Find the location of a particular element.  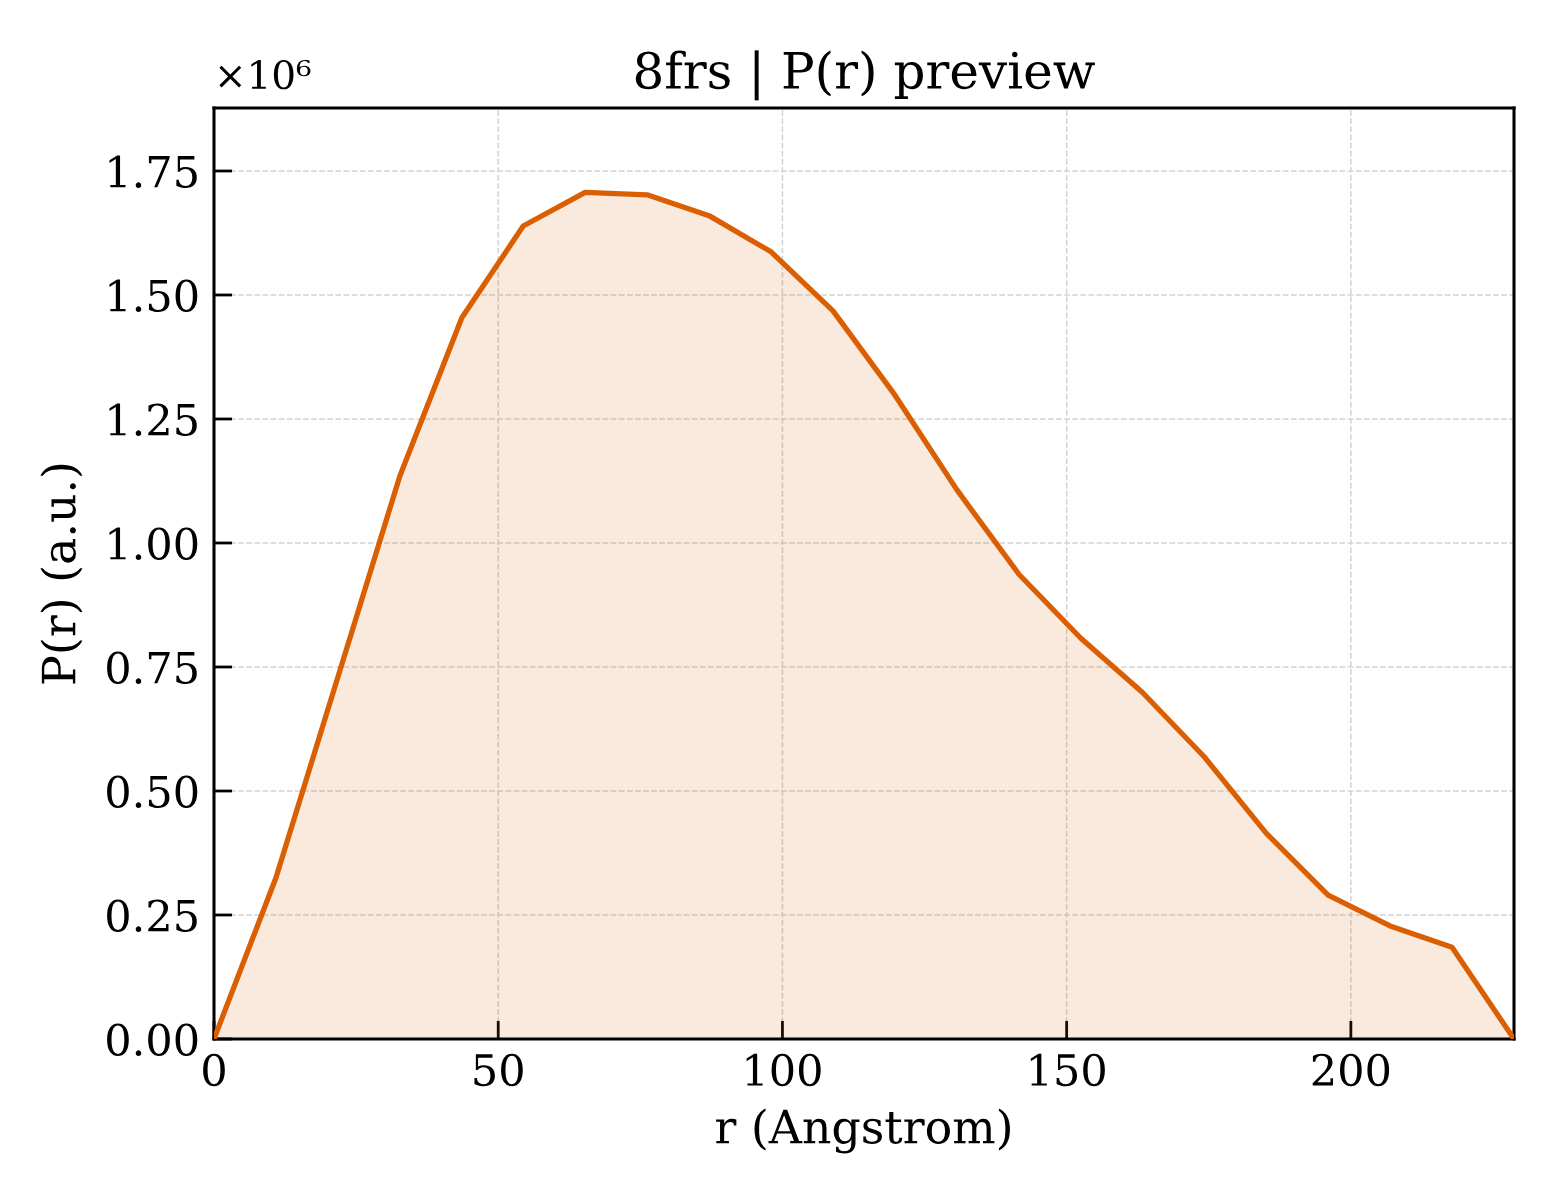

text: ×10⁶ is located at coordinates (265, 74).